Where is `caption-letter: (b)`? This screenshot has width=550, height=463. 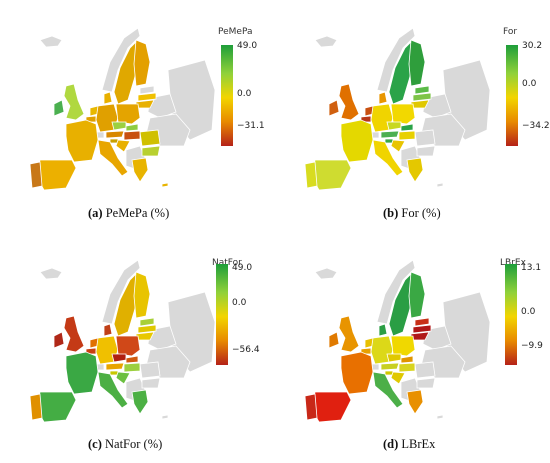 caption-letter: (b) is located at coordinates (391, 213).